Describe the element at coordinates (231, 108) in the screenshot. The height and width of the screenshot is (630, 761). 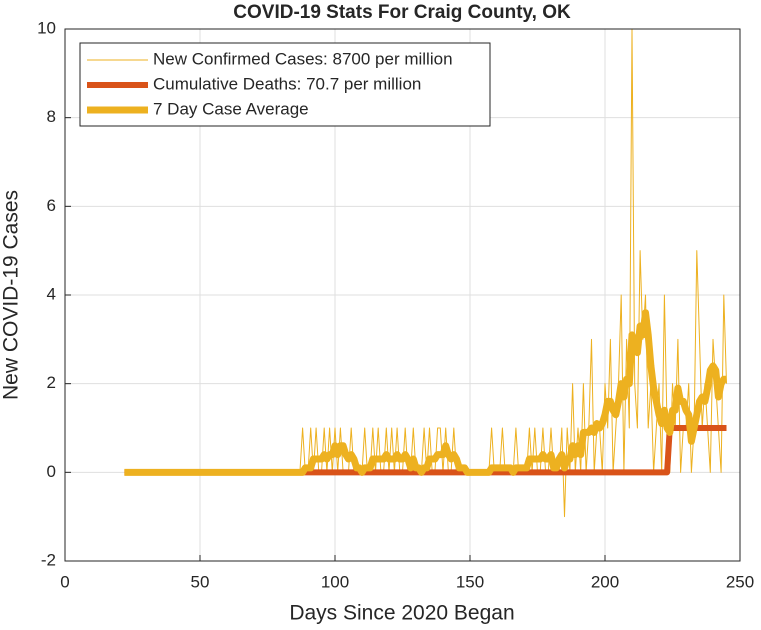
I see `legend-label: 7 Day Case Average` at that location.